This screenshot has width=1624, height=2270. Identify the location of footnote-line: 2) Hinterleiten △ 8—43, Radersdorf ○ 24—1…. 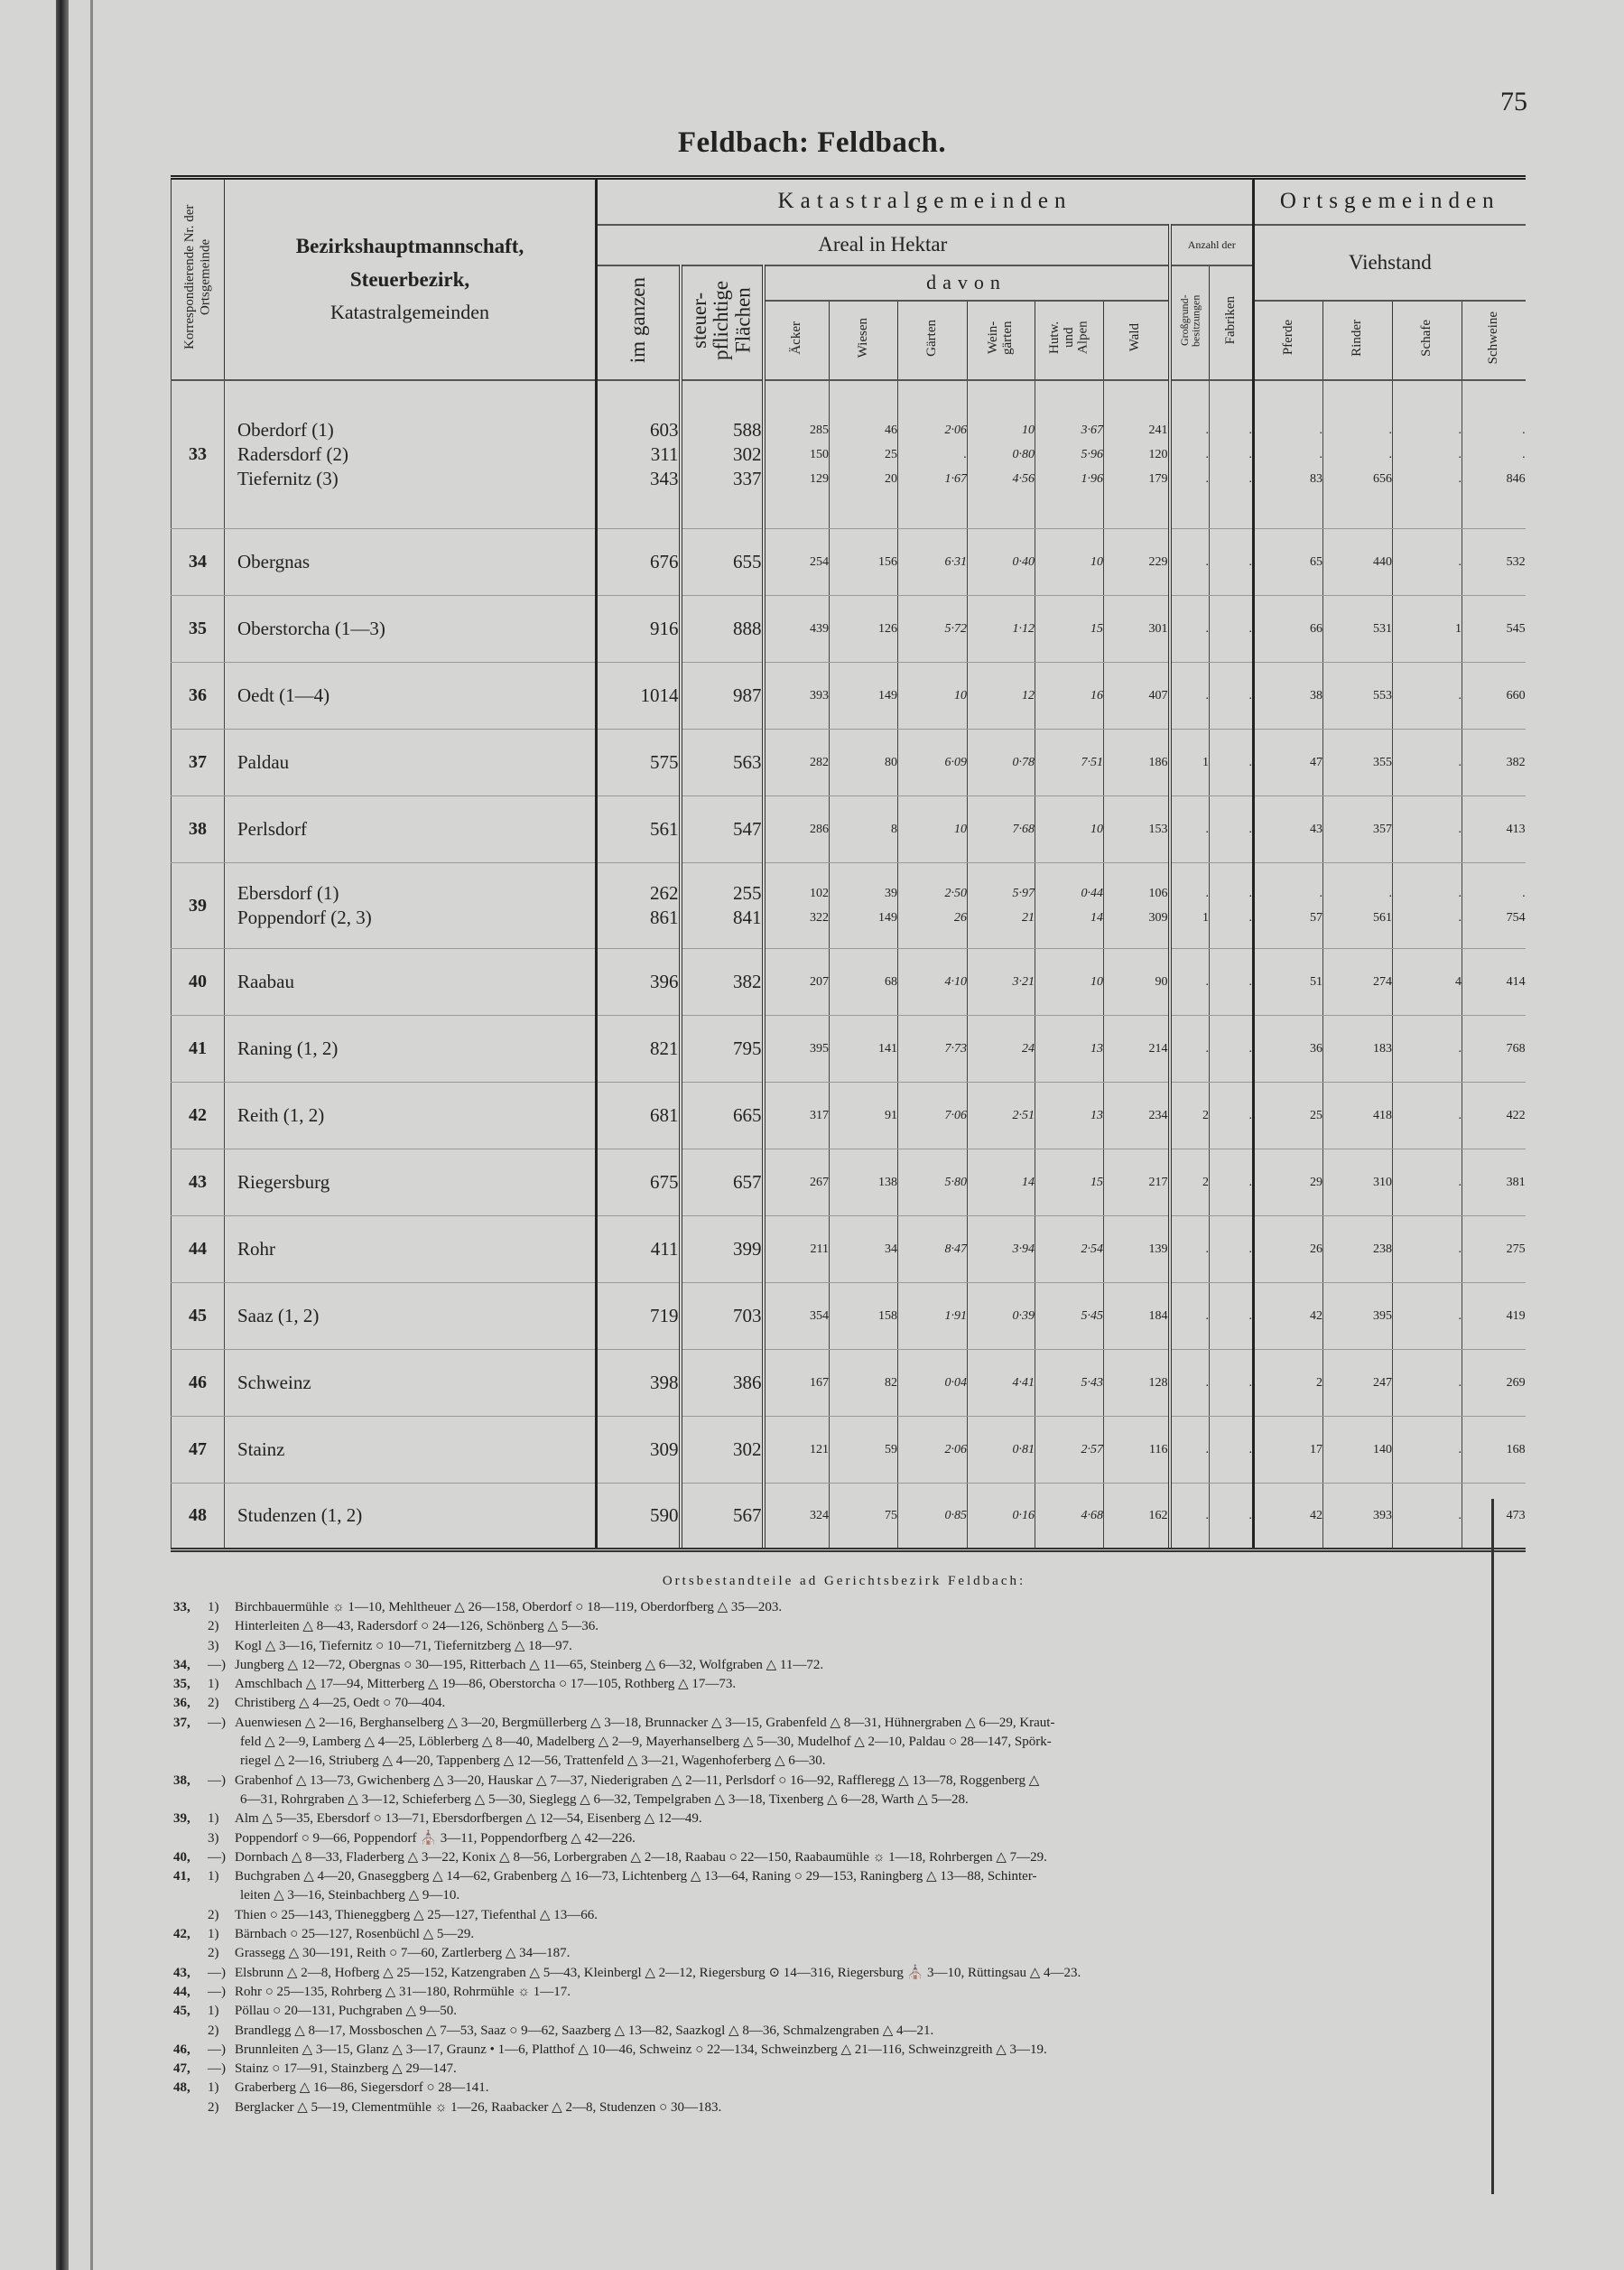
(844, 1626).